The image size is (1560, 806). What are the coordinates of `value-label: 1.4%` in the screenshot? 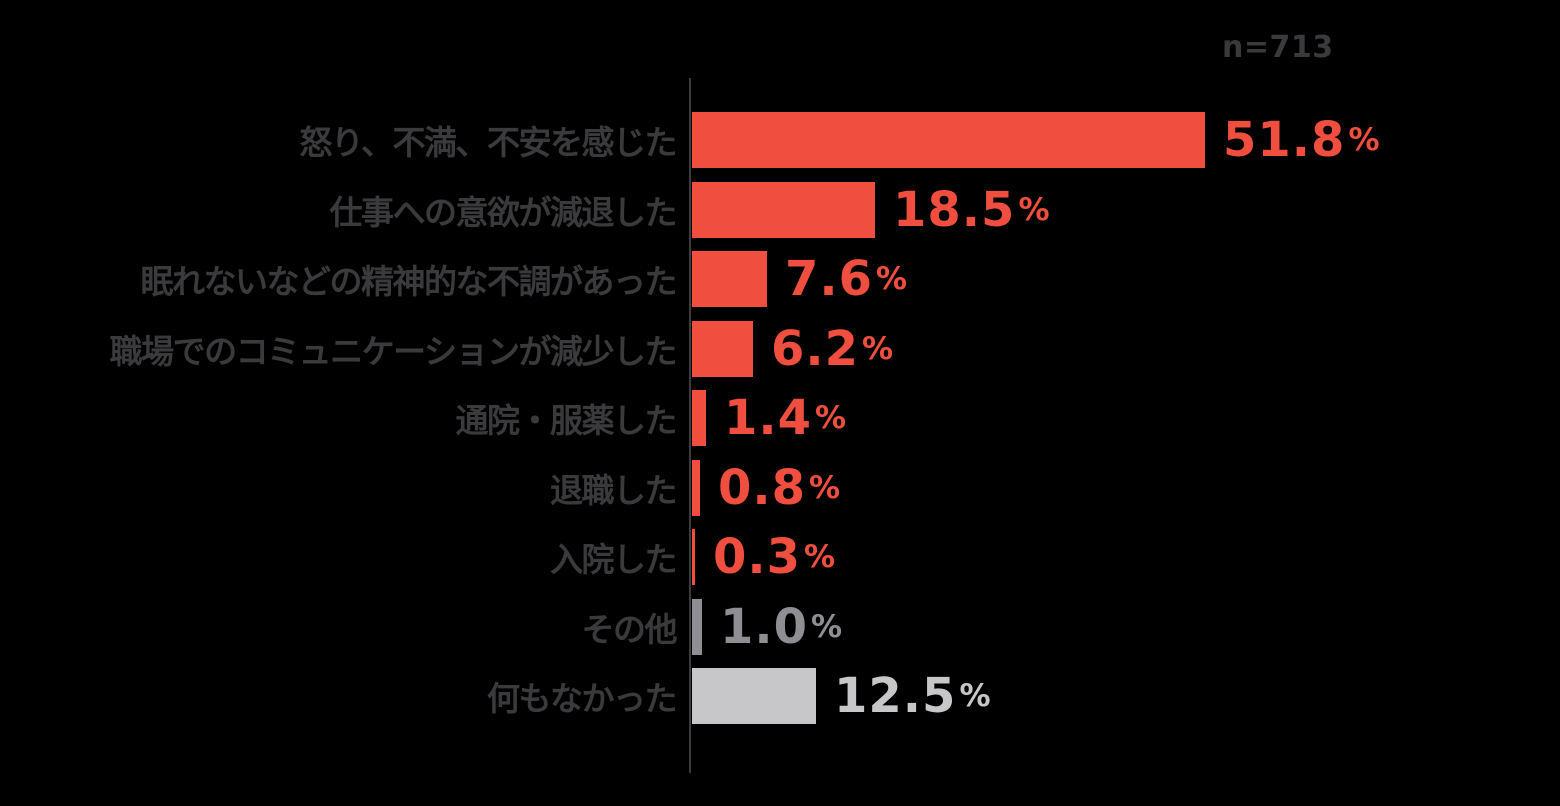 It's located at (785, 418).